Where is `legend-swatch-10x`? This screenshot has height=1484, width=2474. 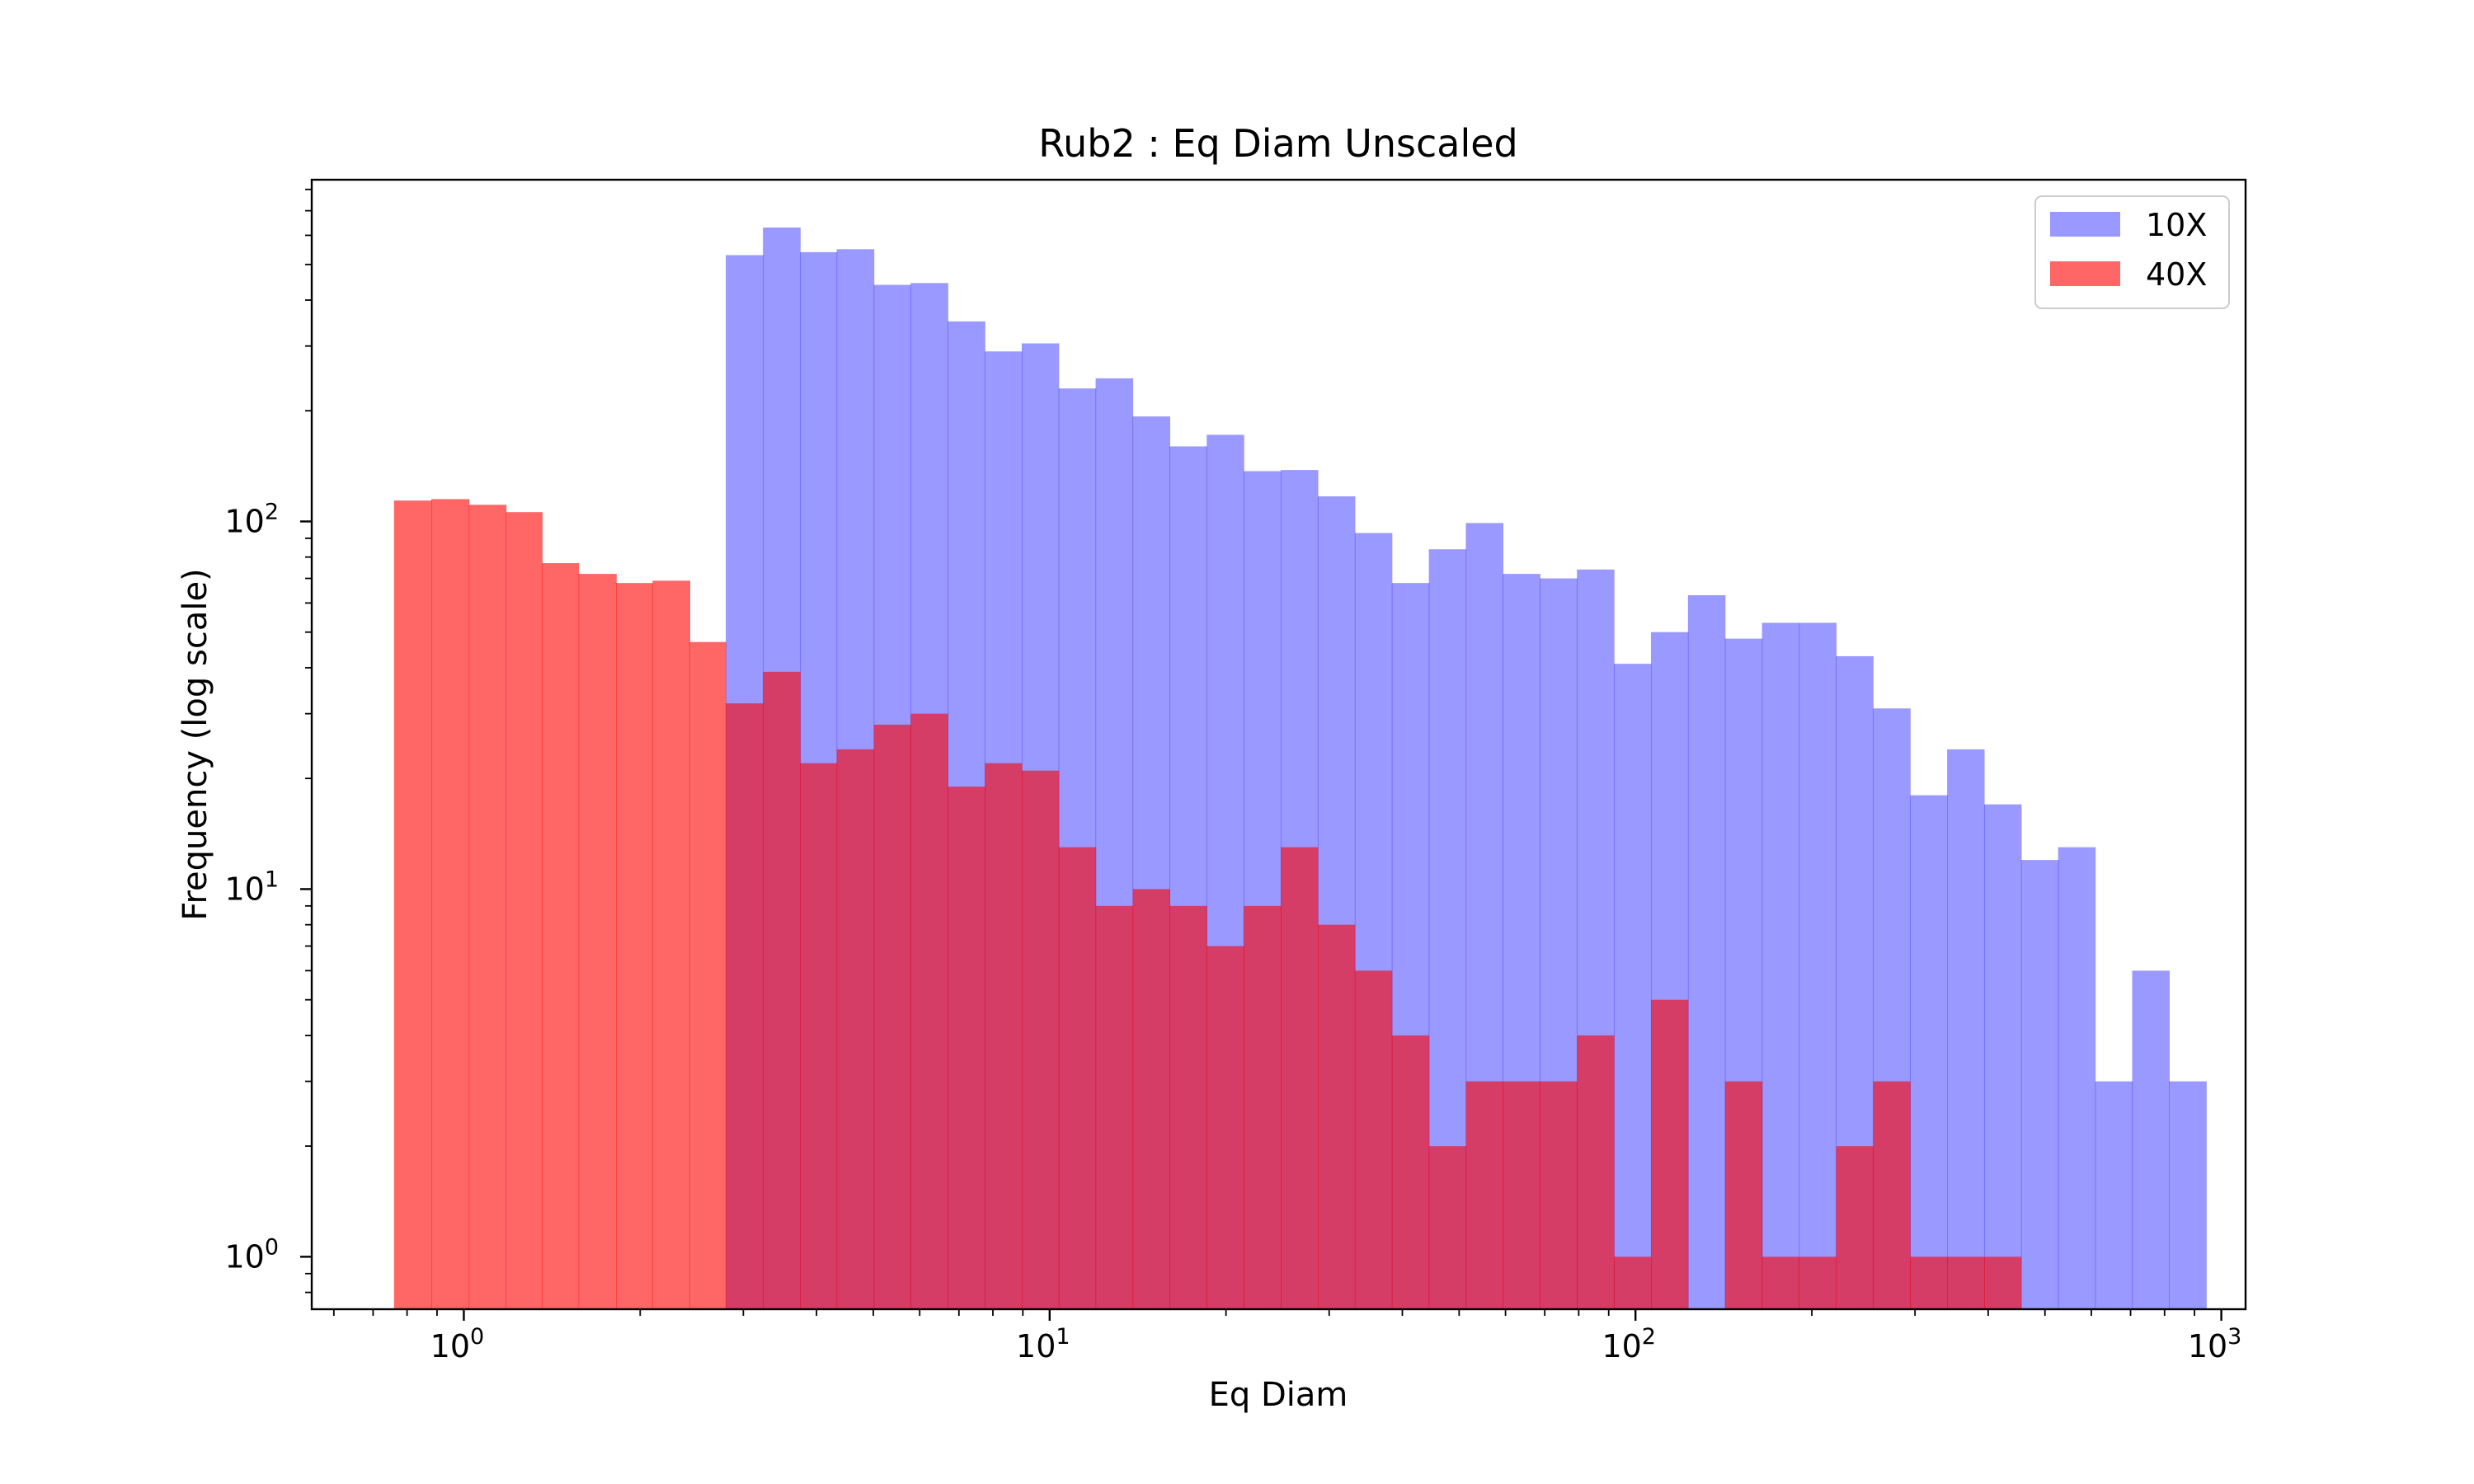 legend-swatch-10x is located at coordinates (2085, 224).